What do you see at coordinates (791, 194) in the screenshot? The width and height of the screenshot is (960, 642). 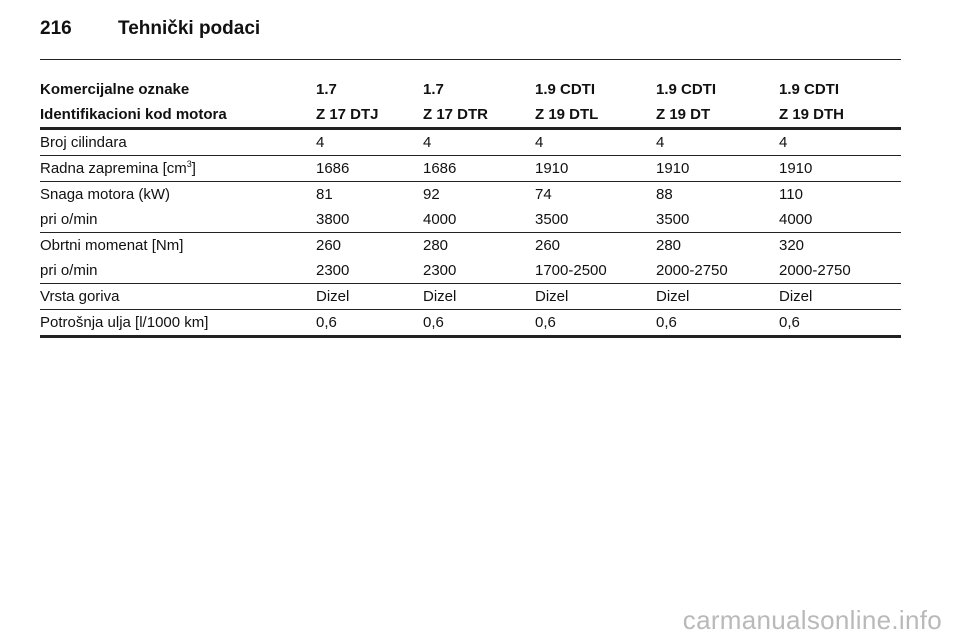 I see `table-cell: 110` at bounding box center [791, 194].